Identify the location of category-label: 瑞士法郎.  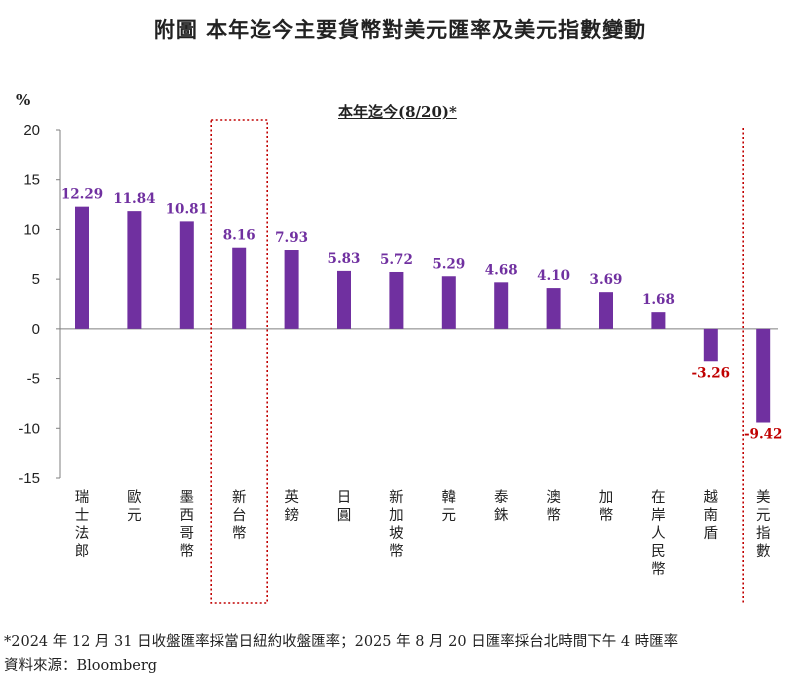
(82, 524).